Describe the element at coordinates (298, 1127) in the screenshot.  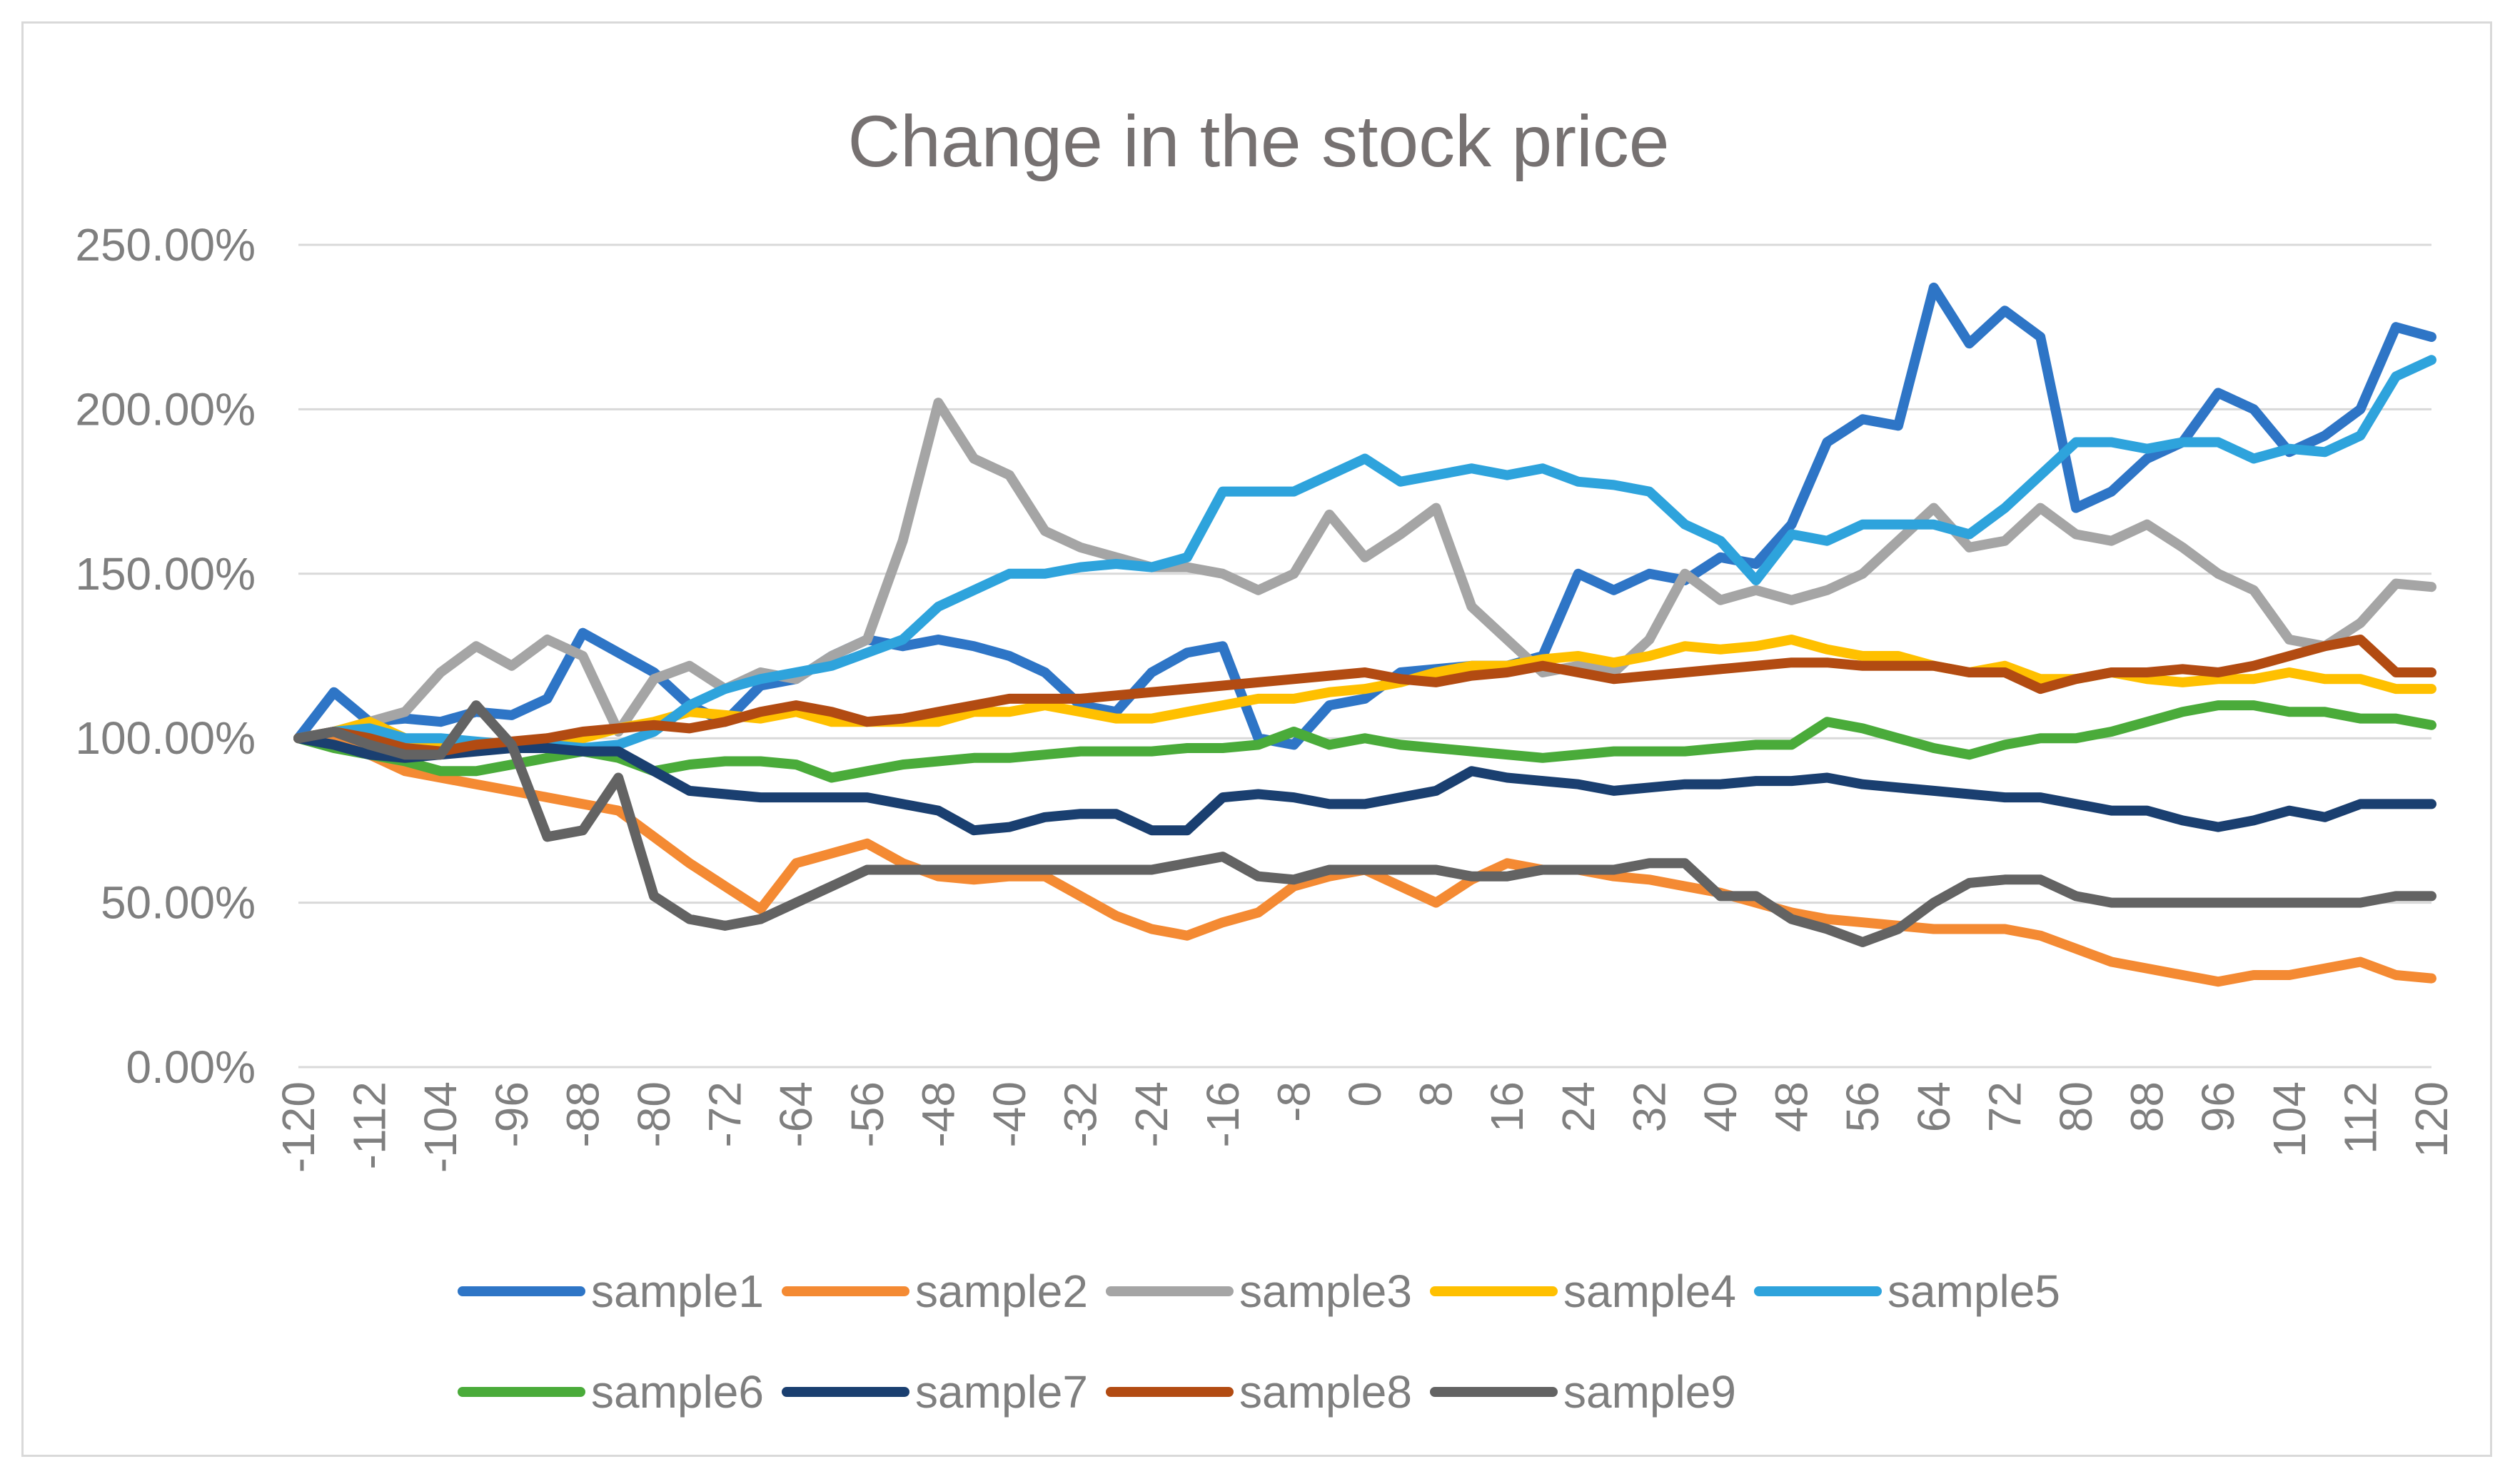
I see `x-tick-label: -120` at that location.